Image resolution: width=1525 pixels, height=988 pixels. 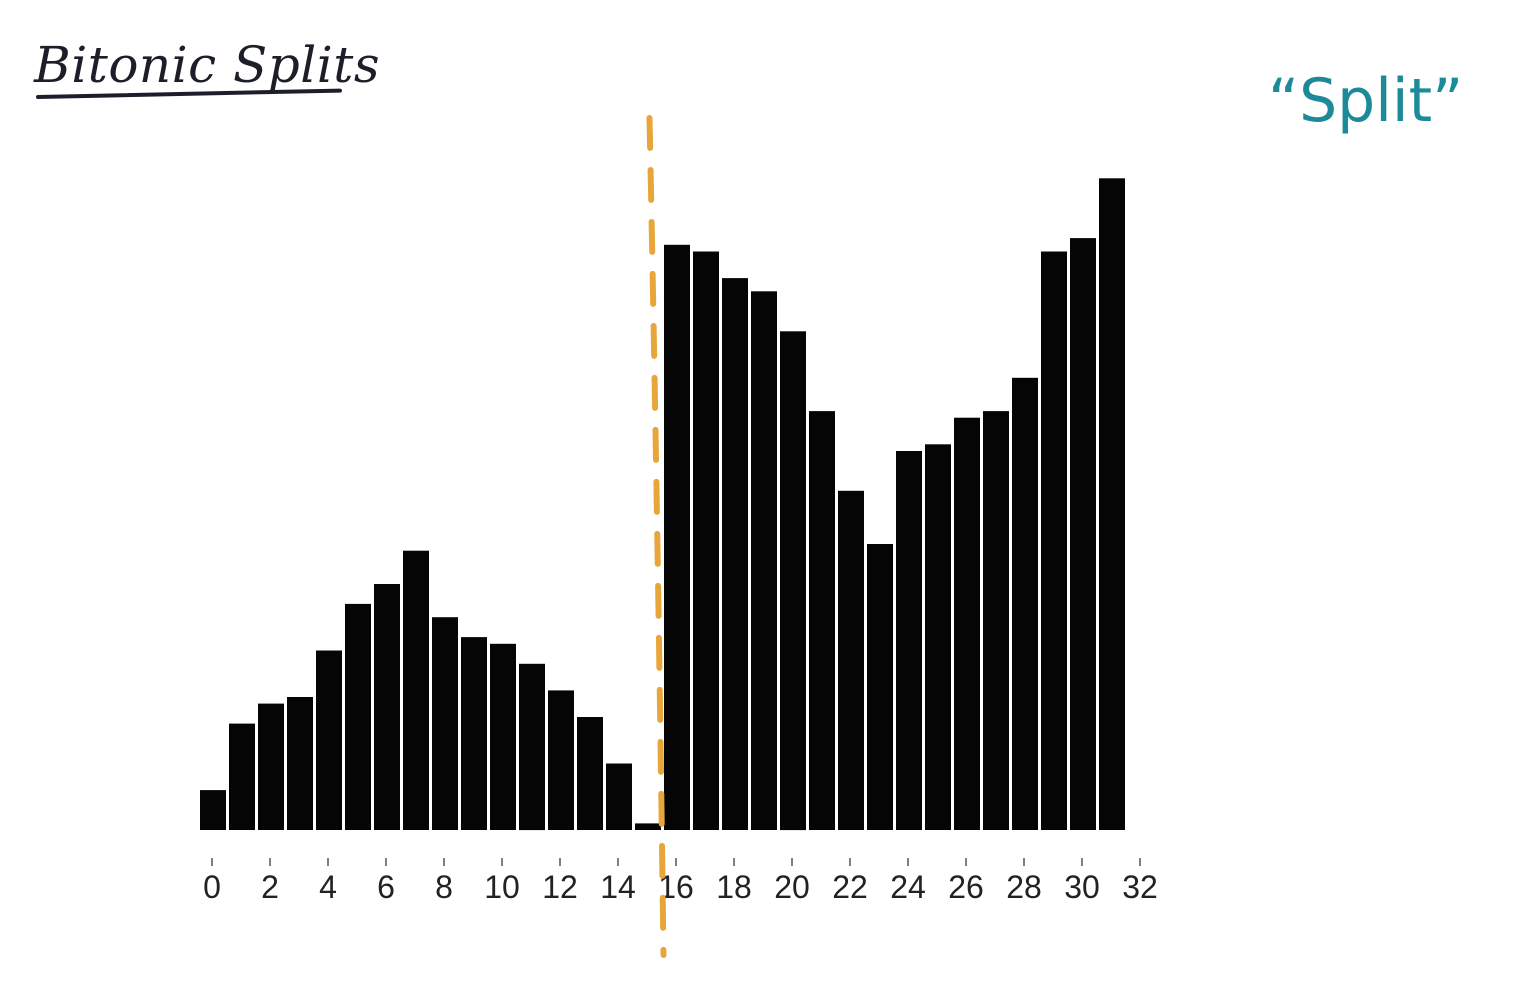 What do you see at coordinates (618, 887) in the screenshot?
I see `x-tick-label-14: 14` at bounding box center [618, 887].